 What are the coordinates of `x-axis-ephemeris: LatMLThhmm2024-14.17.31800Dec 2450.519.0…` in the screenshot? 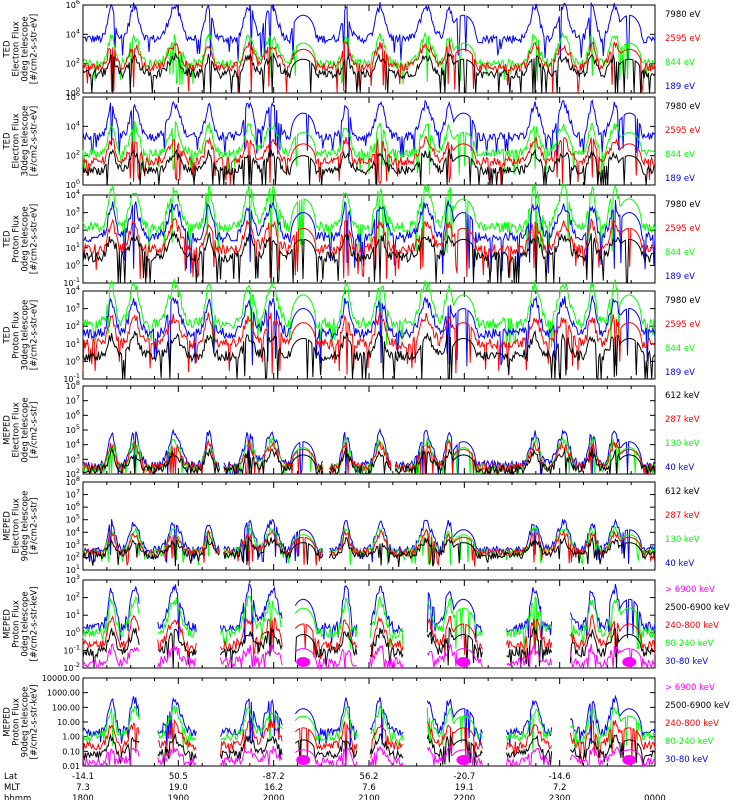 It's located at (335, 788).